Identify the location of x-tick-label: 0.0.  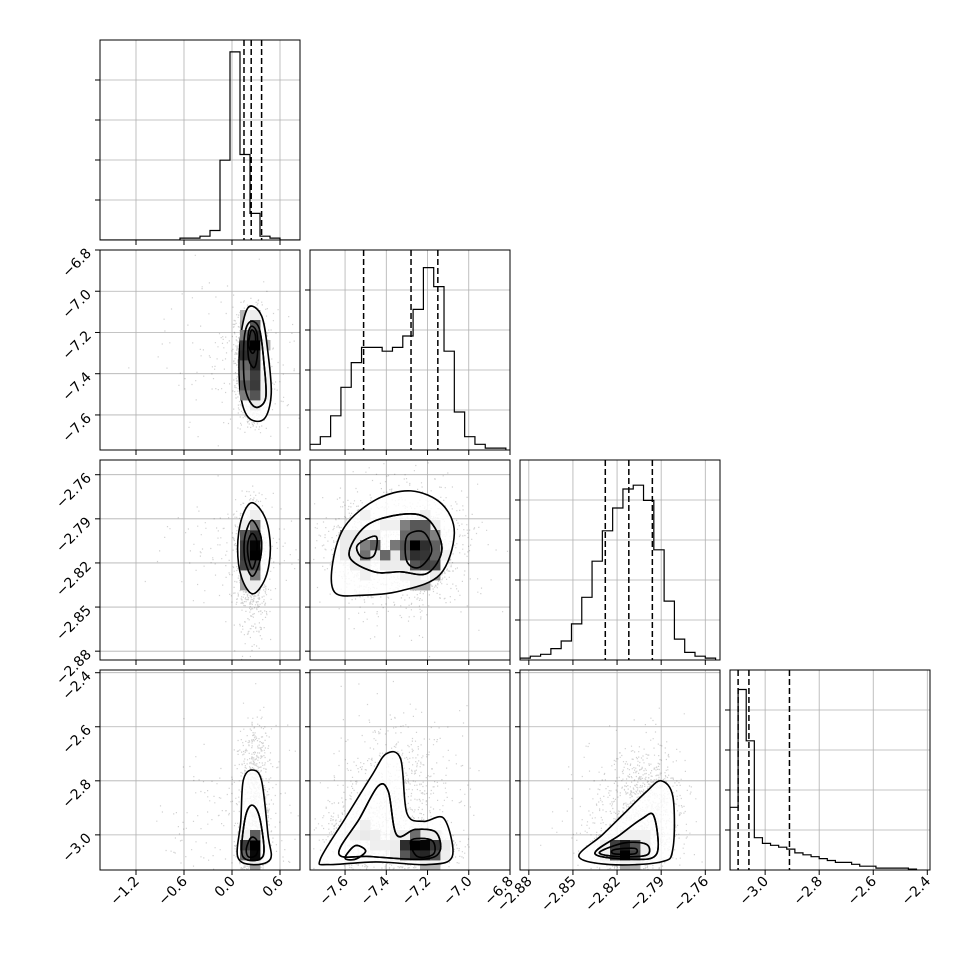
(225, 887).